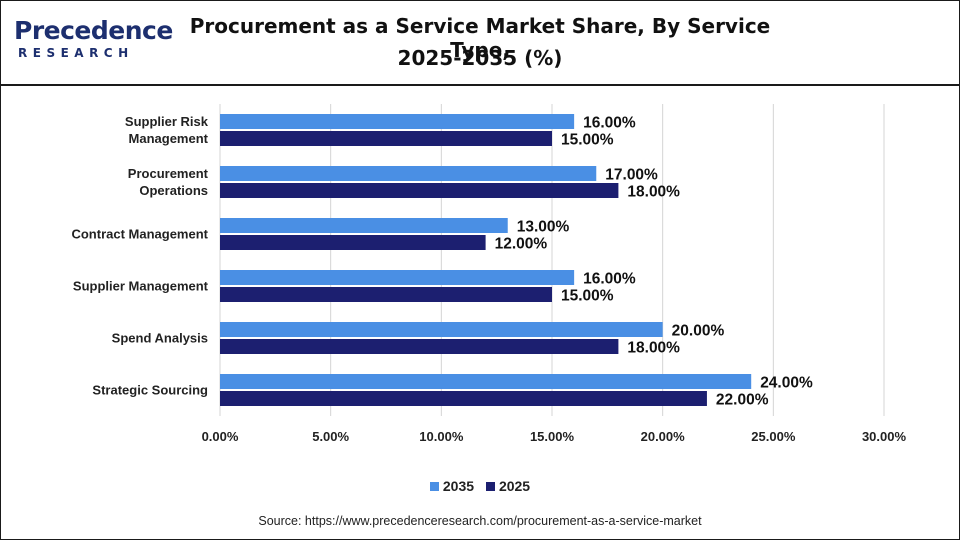 The width and height of the screenshot is (960, 540). What do you see at coordinates (220, 436) in the screenshot?
I see `x-tick-label: 0.00%` at bounding box center [220, 436].